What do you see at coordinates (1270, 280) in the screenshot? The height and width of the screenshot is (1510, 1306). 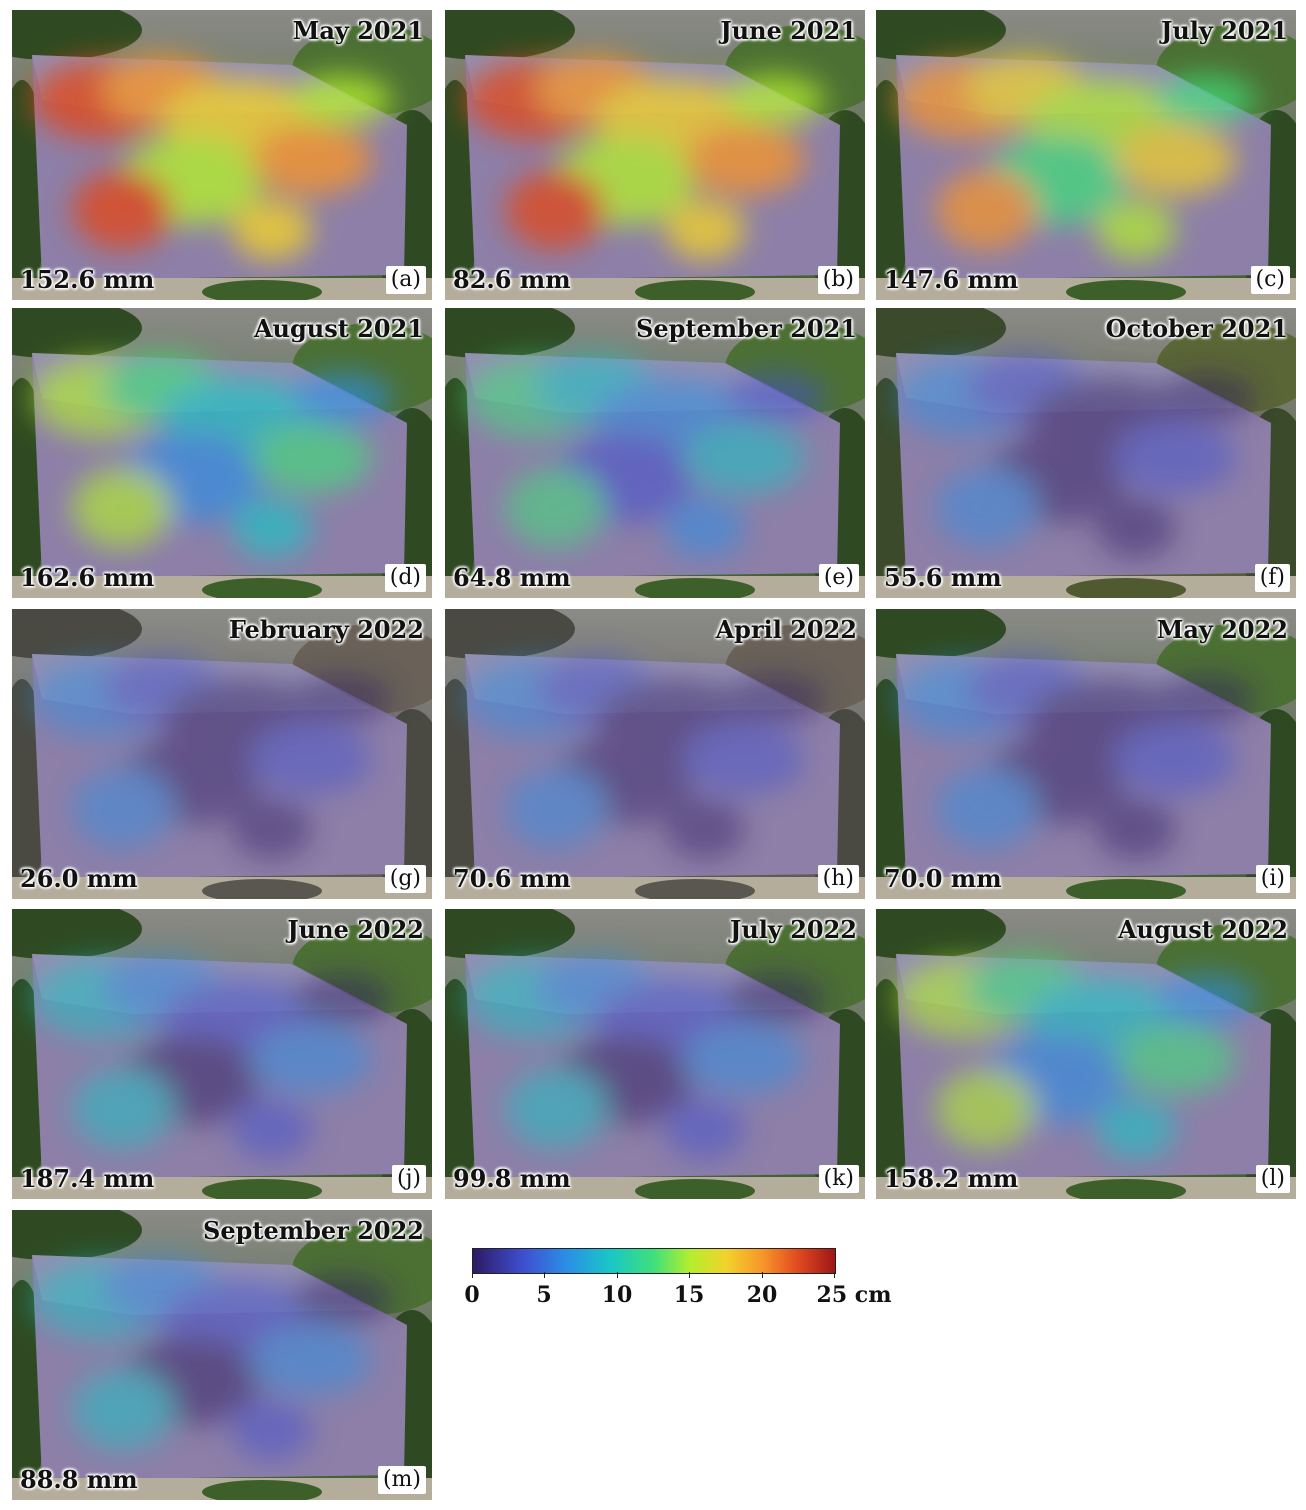 I see `panel-letter: (c)` at bounding box center [1270, 280].